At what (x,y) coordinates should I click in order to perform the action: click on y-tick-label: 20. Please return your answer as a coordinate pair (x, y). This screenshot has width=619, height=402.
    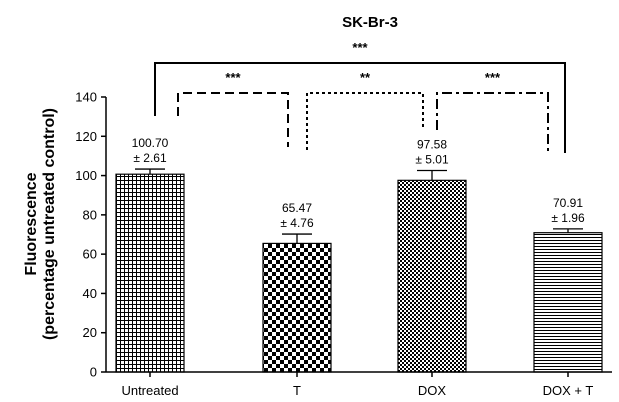
    Looking at the image, I should click on (90, 332).